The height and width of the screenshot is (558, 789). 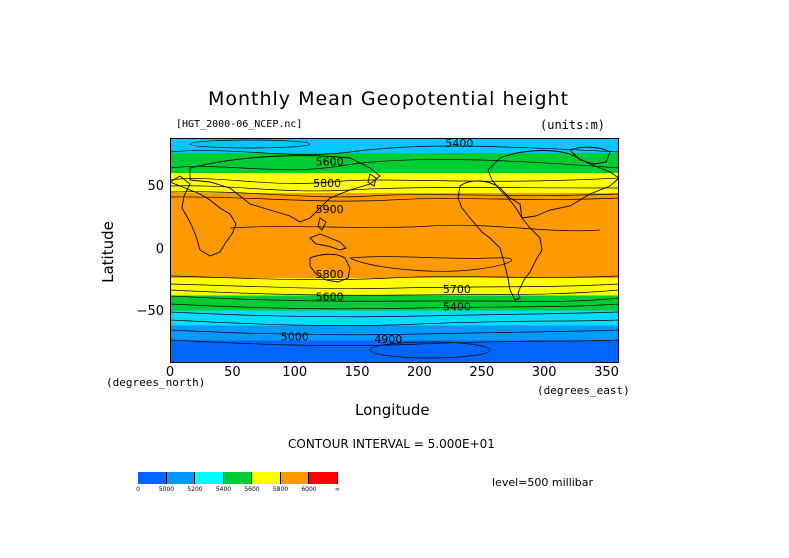 I want to click on colorbar-label: 5800, so click(x=280, y=489).